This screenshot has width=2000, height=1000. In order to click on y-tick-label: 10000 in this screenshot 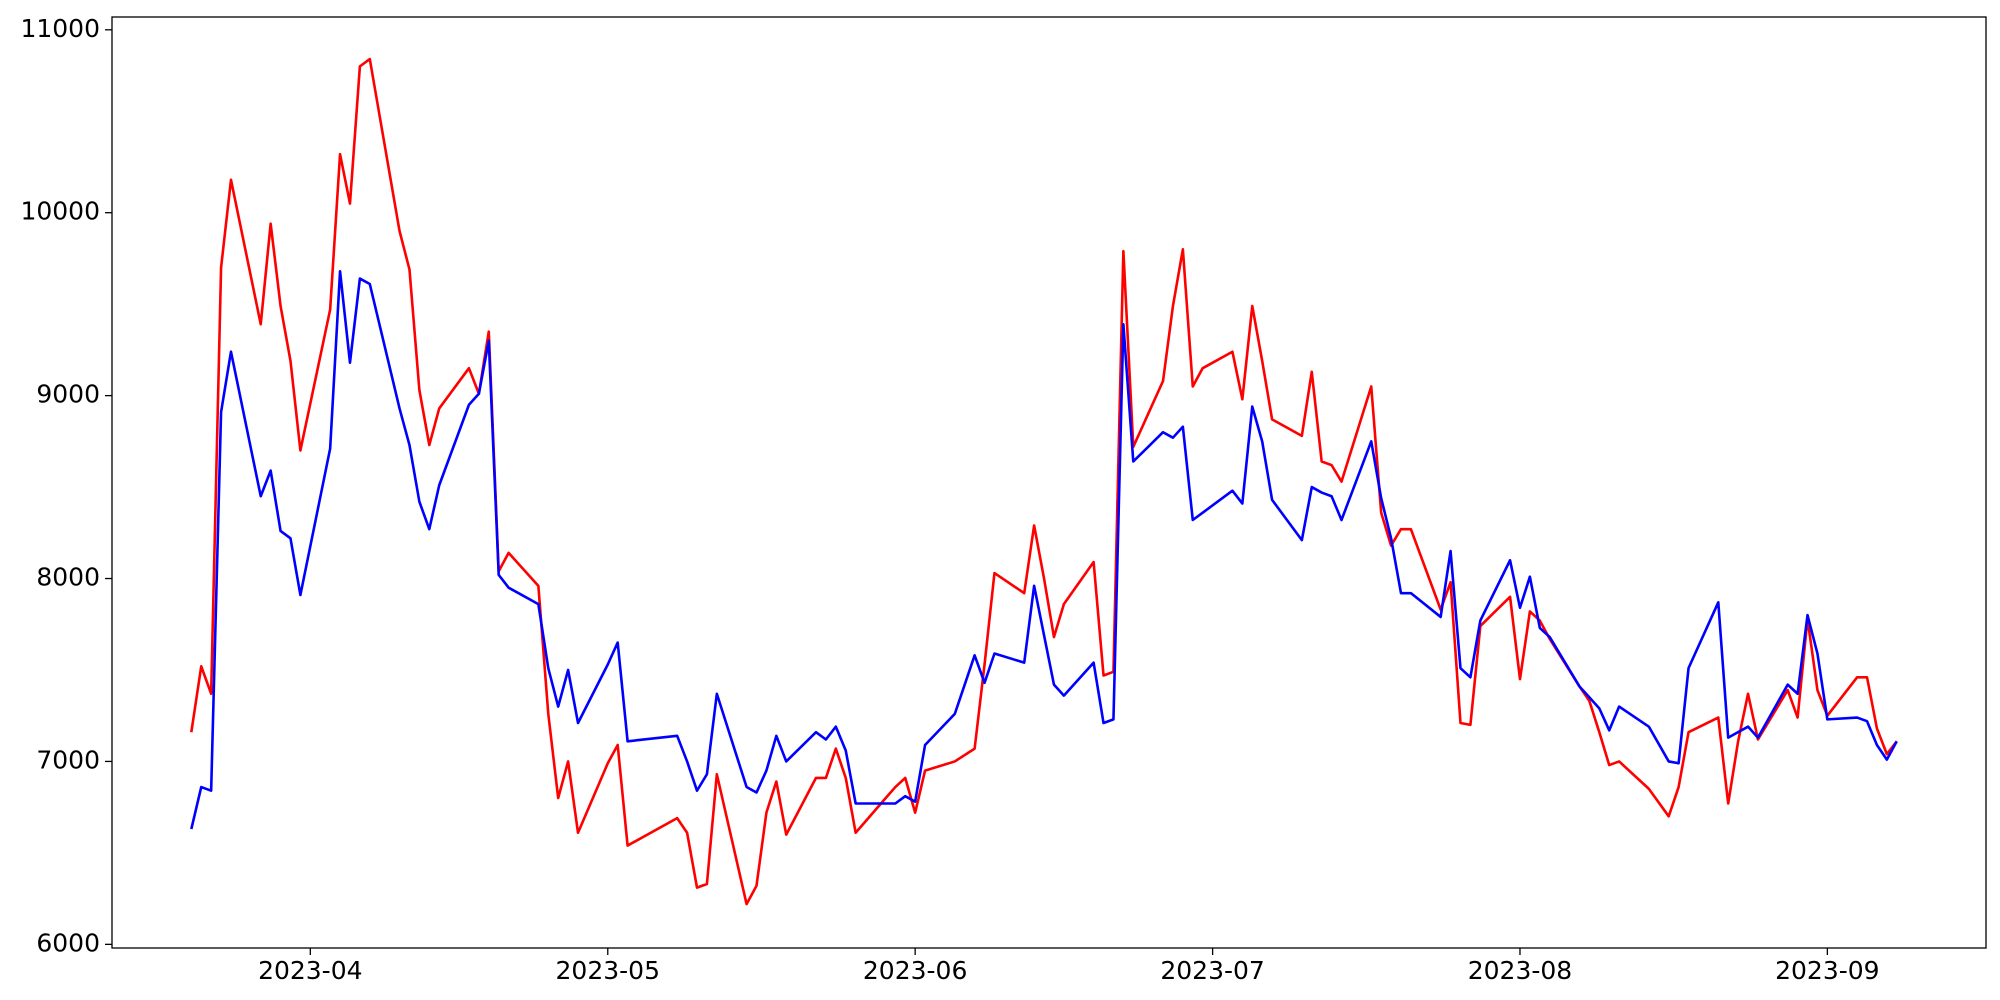, I will do `click(60, 211)`.